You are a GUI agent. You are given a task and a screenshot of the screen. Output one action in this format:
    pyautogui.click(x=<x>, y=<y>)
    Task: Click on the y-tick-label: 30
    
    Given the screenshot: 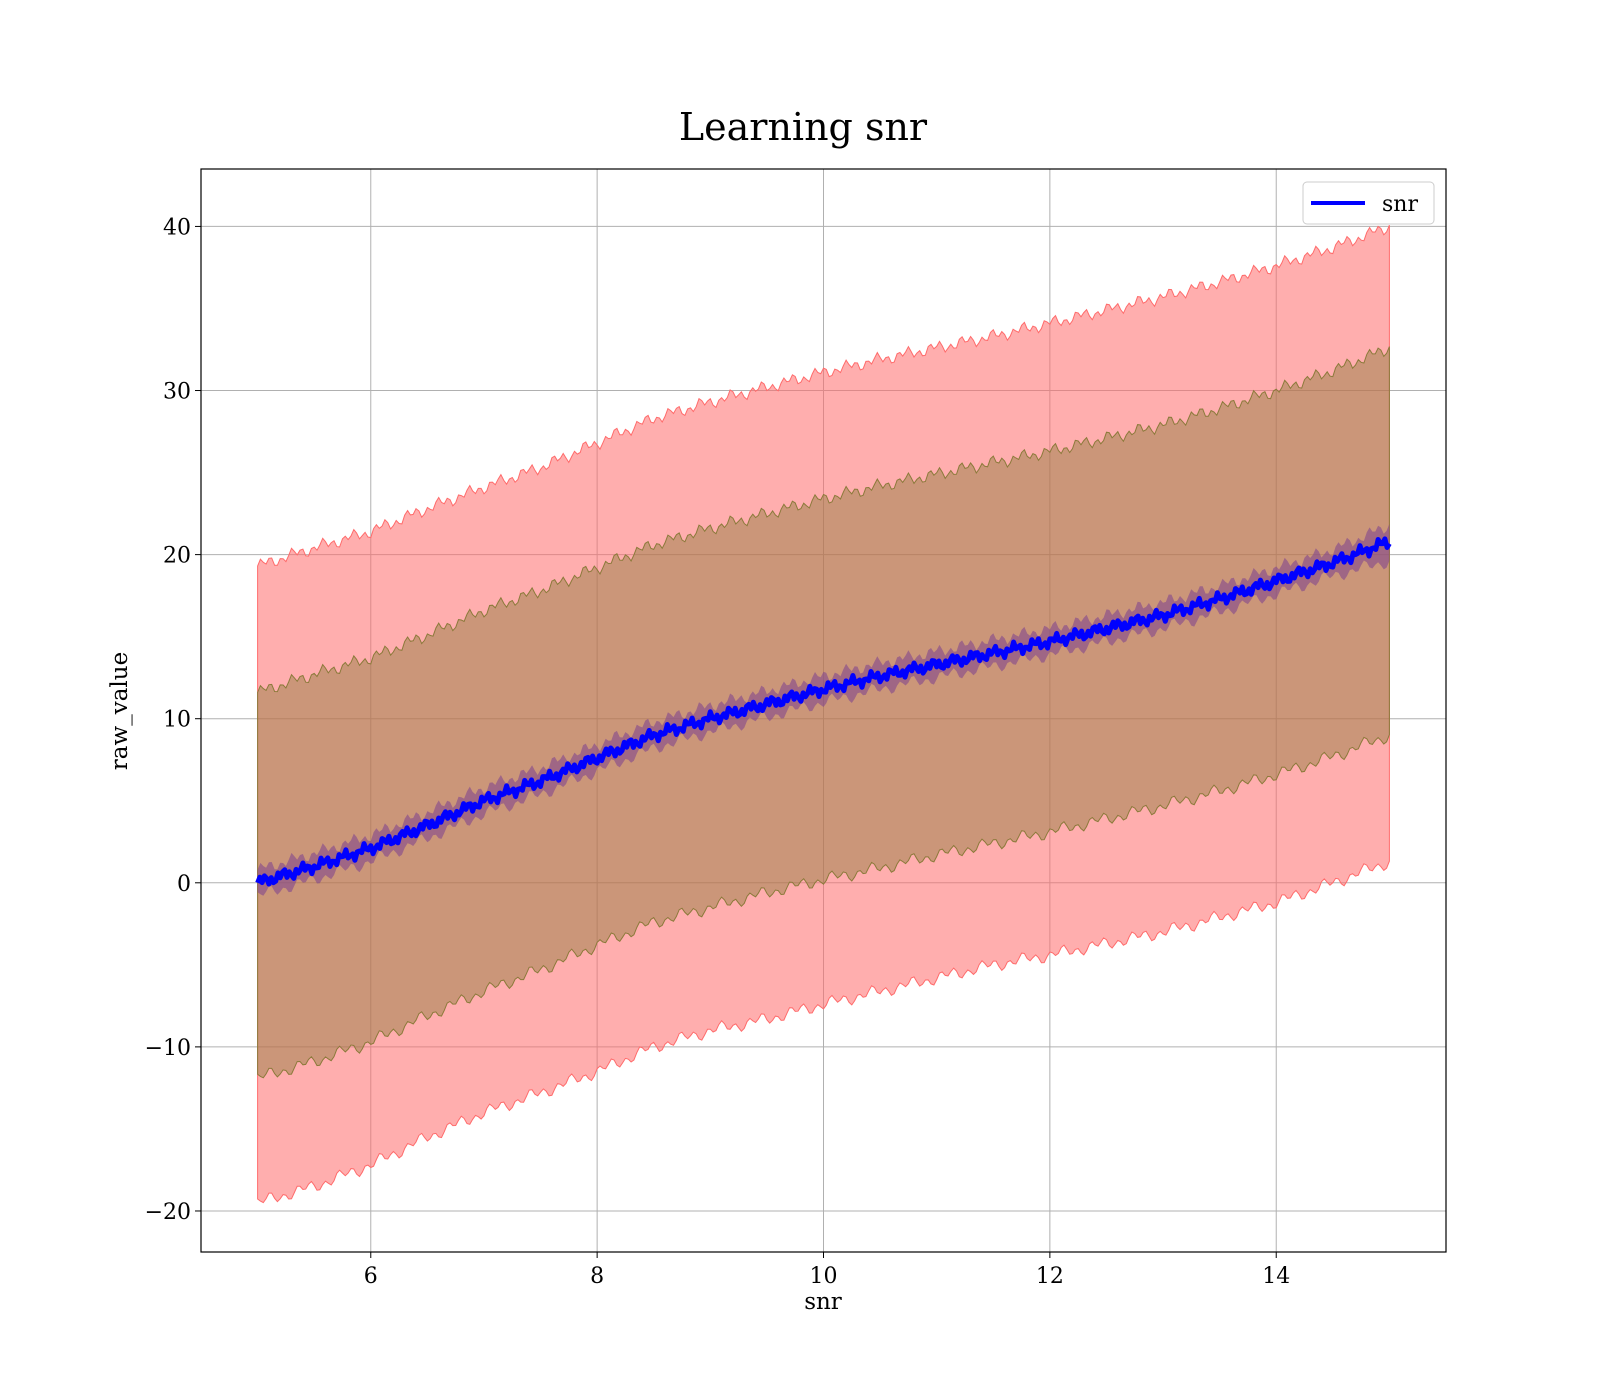 What is the action you would take?
    pyautogui.click(x=177, y=392)
    